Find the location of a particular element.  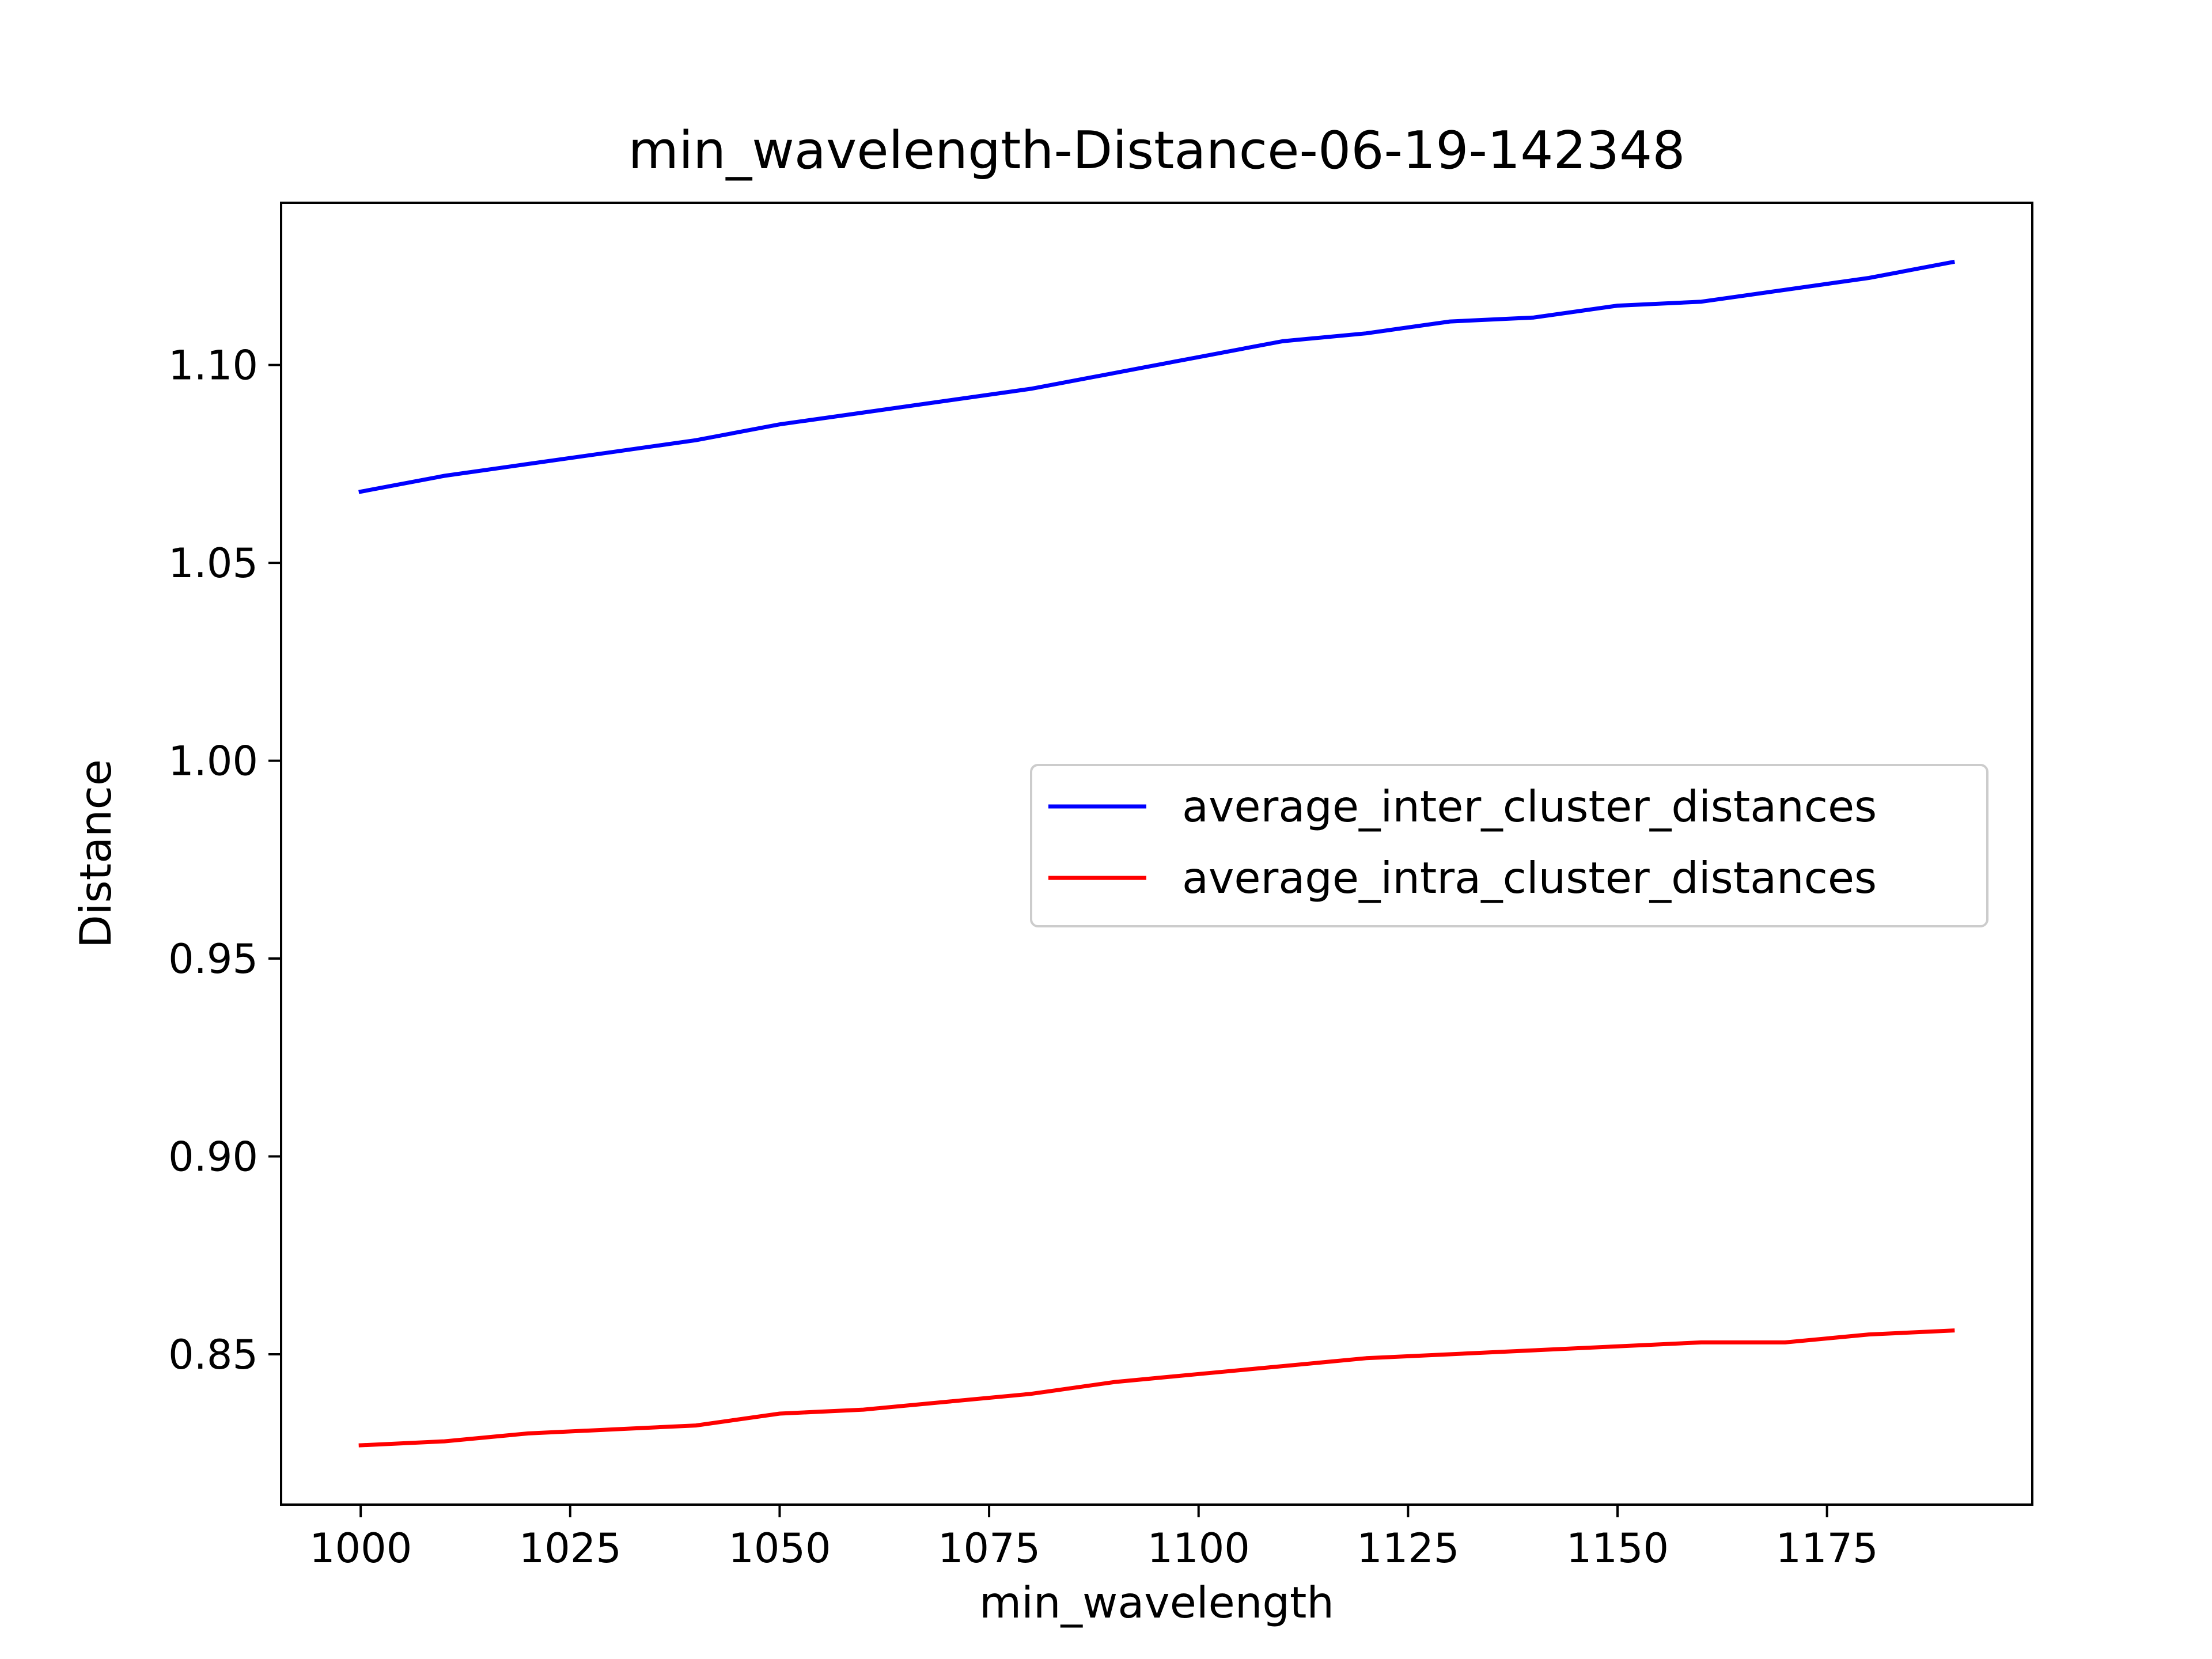

y-axis-label: Distance is located at coordinates (95, 853).